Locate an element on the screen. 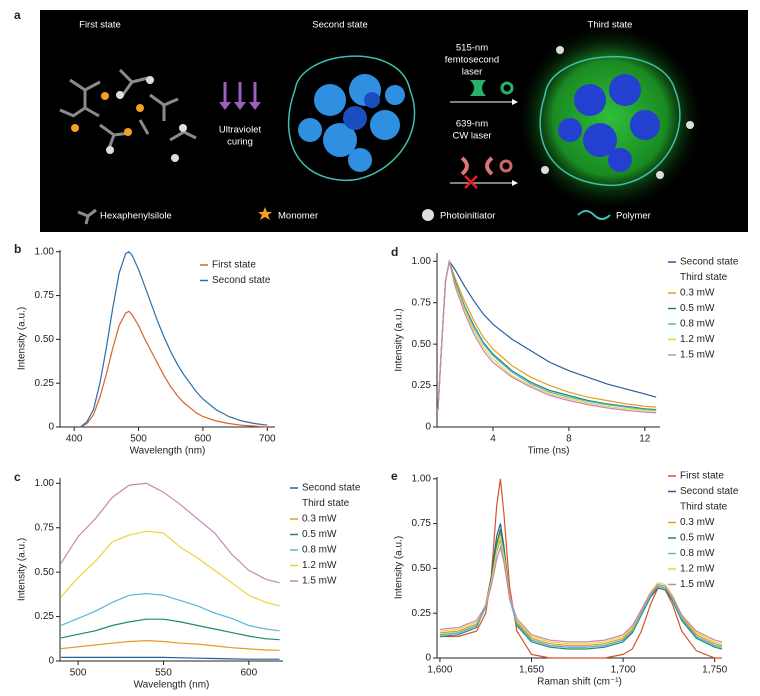  x-axis-label: Raman shift (cm⁻¹) is located at coordinates (579, 682).